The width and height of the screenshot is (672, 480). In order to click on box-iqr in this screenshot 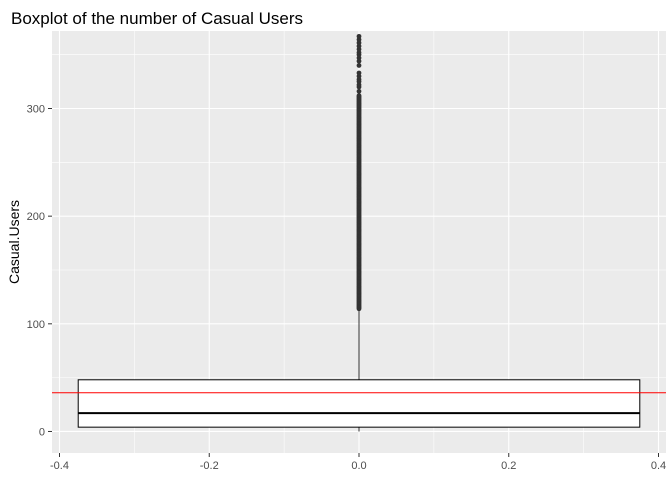, I will do `click(359, 403)`.